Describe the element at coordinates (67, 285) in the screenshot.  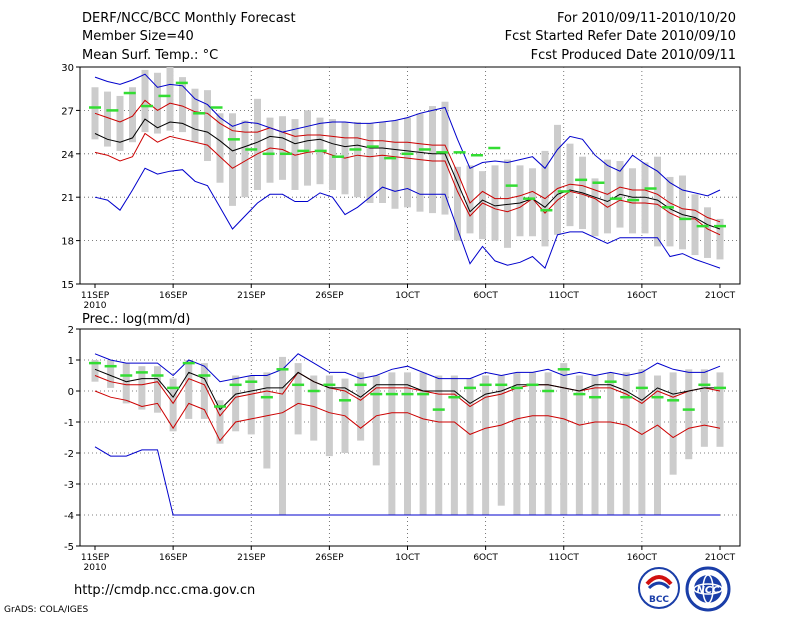
I see `y-tick-label: 15` at that location.